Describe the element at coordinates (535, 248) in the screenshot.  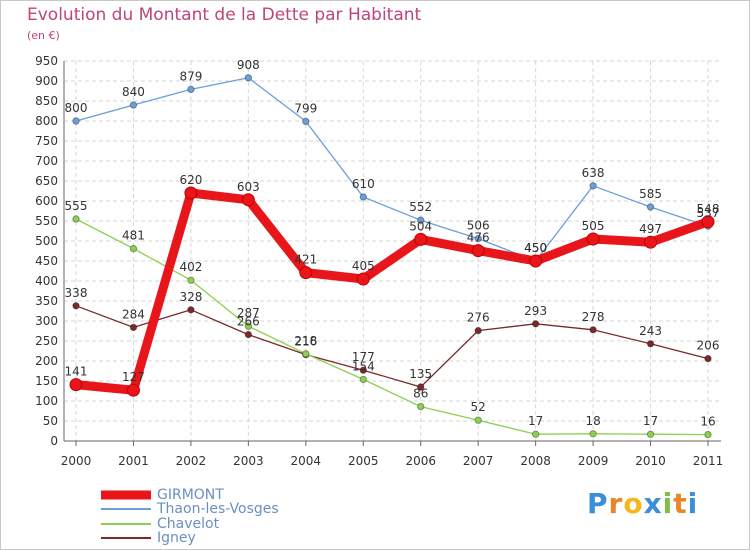
I see `data-label: 450` at that location.